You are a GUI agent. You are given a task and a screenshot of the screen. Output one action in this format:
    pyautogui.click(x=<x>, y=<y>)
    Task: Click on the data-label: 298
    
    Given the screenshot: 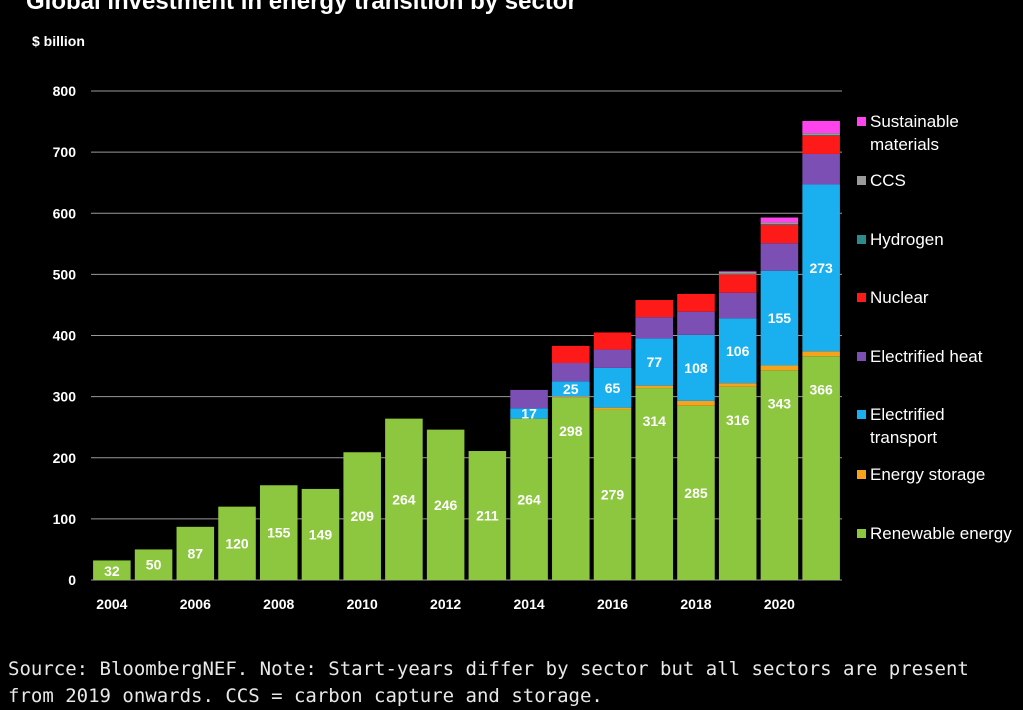 What is the action you would take?
    pyautogui.click(x=571, y=431)
    